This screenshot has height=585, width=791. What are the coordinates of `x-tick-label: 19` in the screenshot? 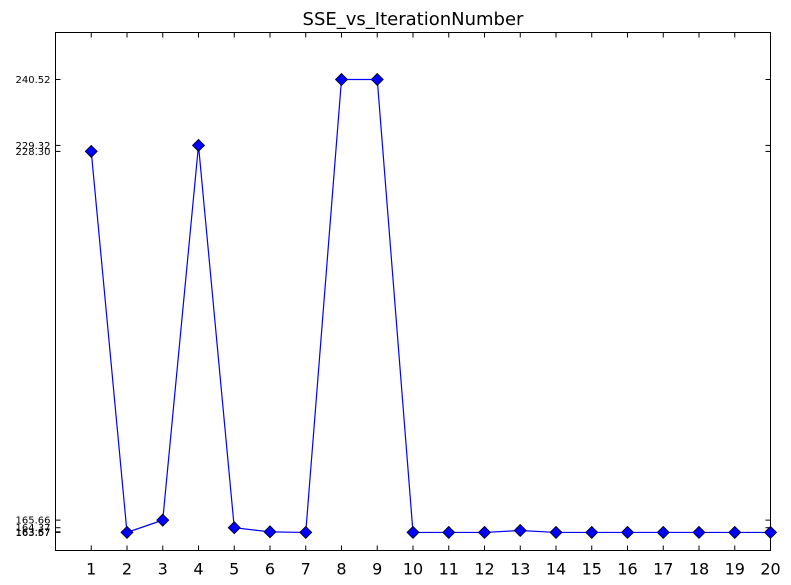 It's located at (735, 569).